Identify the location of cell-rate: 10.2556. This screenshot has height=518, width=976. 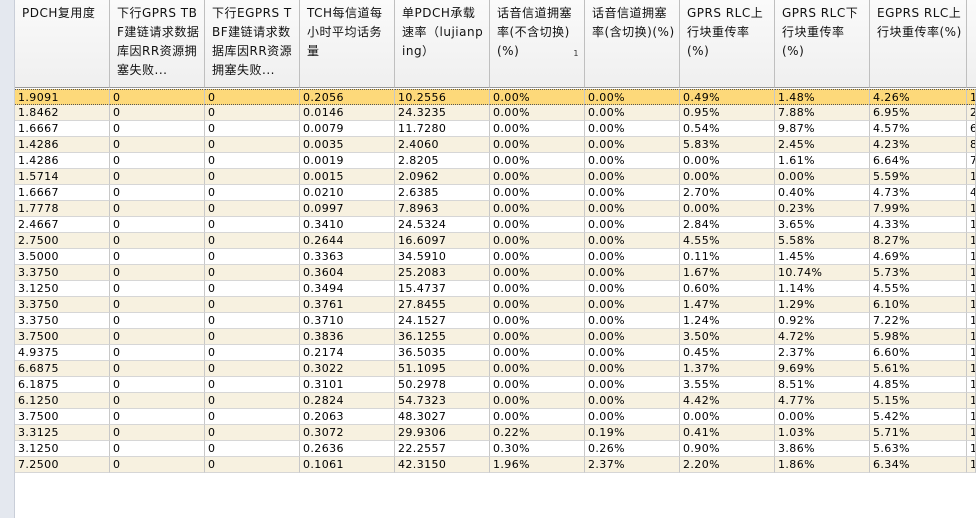
(442, 97).